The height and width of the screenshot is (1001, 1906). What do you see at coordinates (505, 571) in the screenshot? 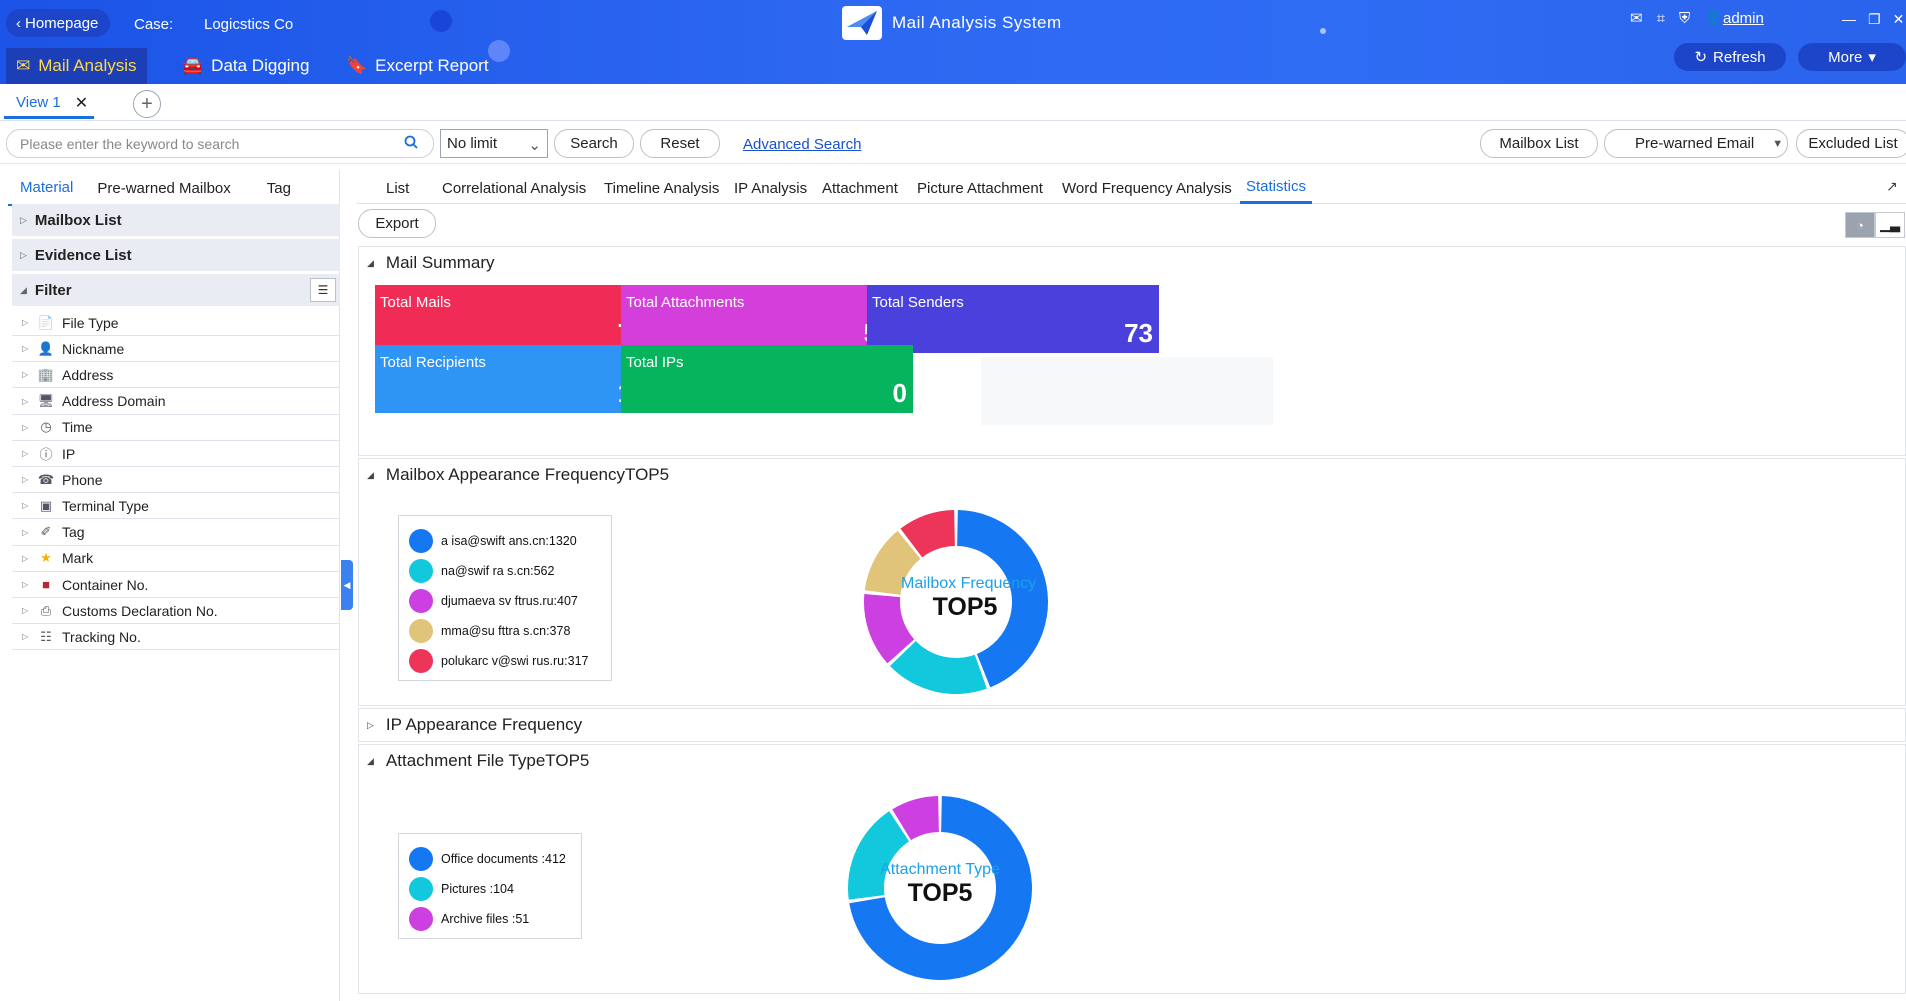
I see `legend-item: na@swif ra s.cn:562` at bounding box center [505, 571].